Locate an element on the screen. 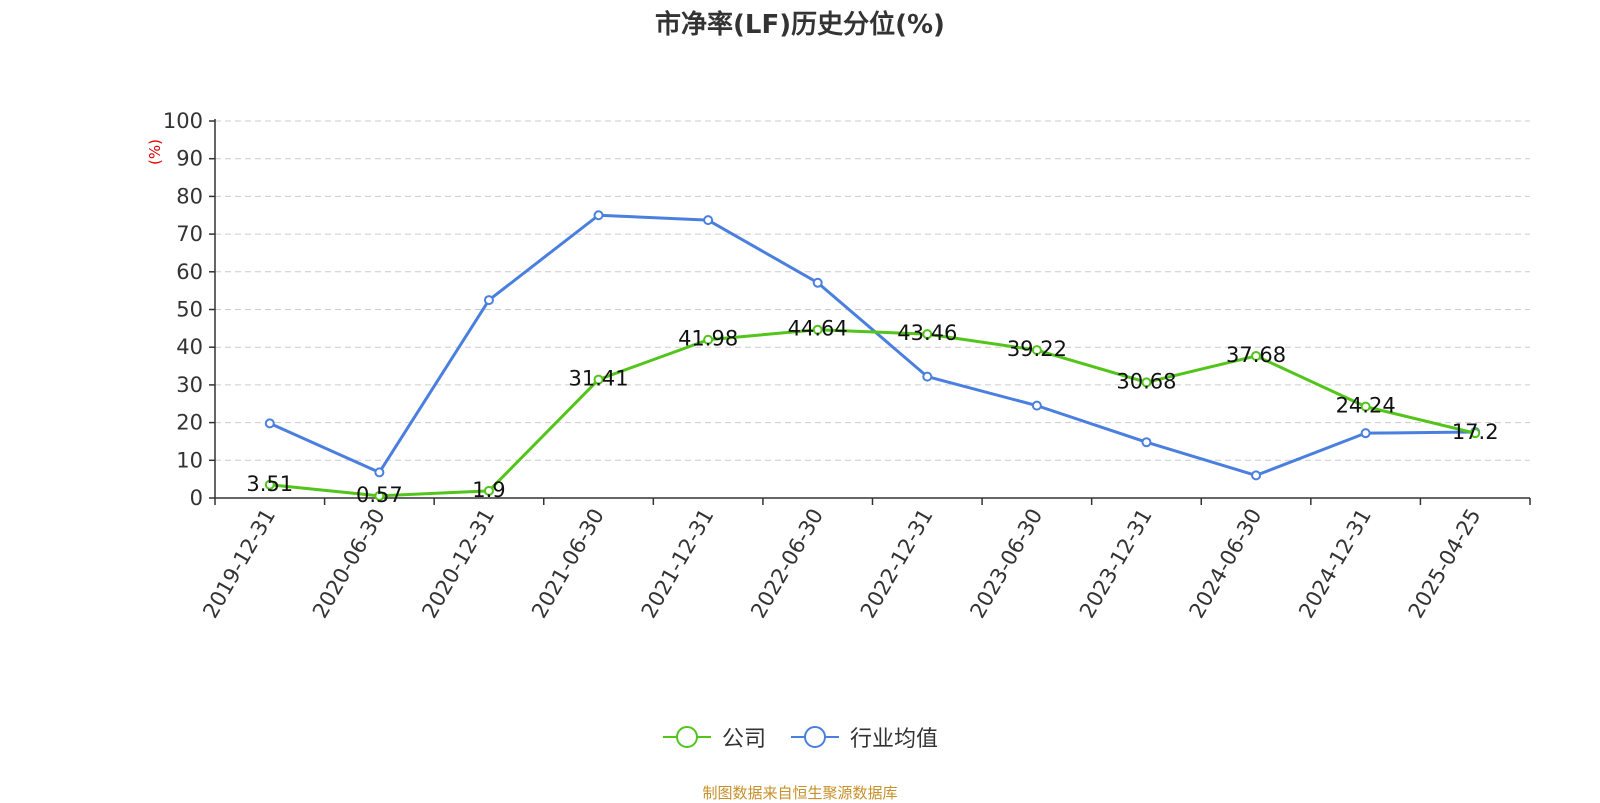 The height and width of the screenshot is (803, 1600). legend-item-industry: 行业均值 is located at coordinates (864, 737).